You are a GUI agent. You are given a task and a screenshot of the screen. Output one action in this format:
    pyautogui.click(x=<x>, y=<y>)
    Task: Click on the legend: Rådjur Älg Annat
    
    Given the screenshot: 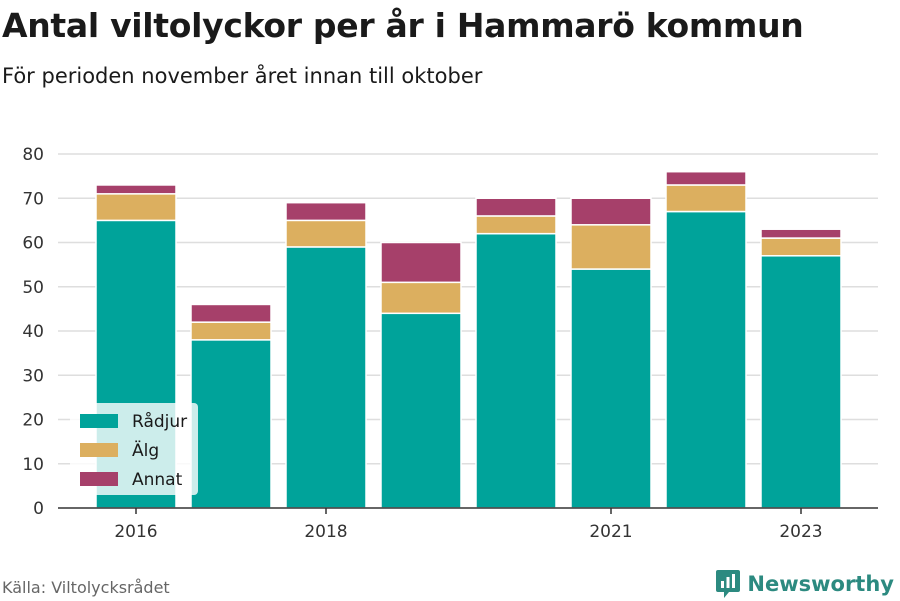 What is the action you would take?
    pyautogui.click(x=134, y=449)
    